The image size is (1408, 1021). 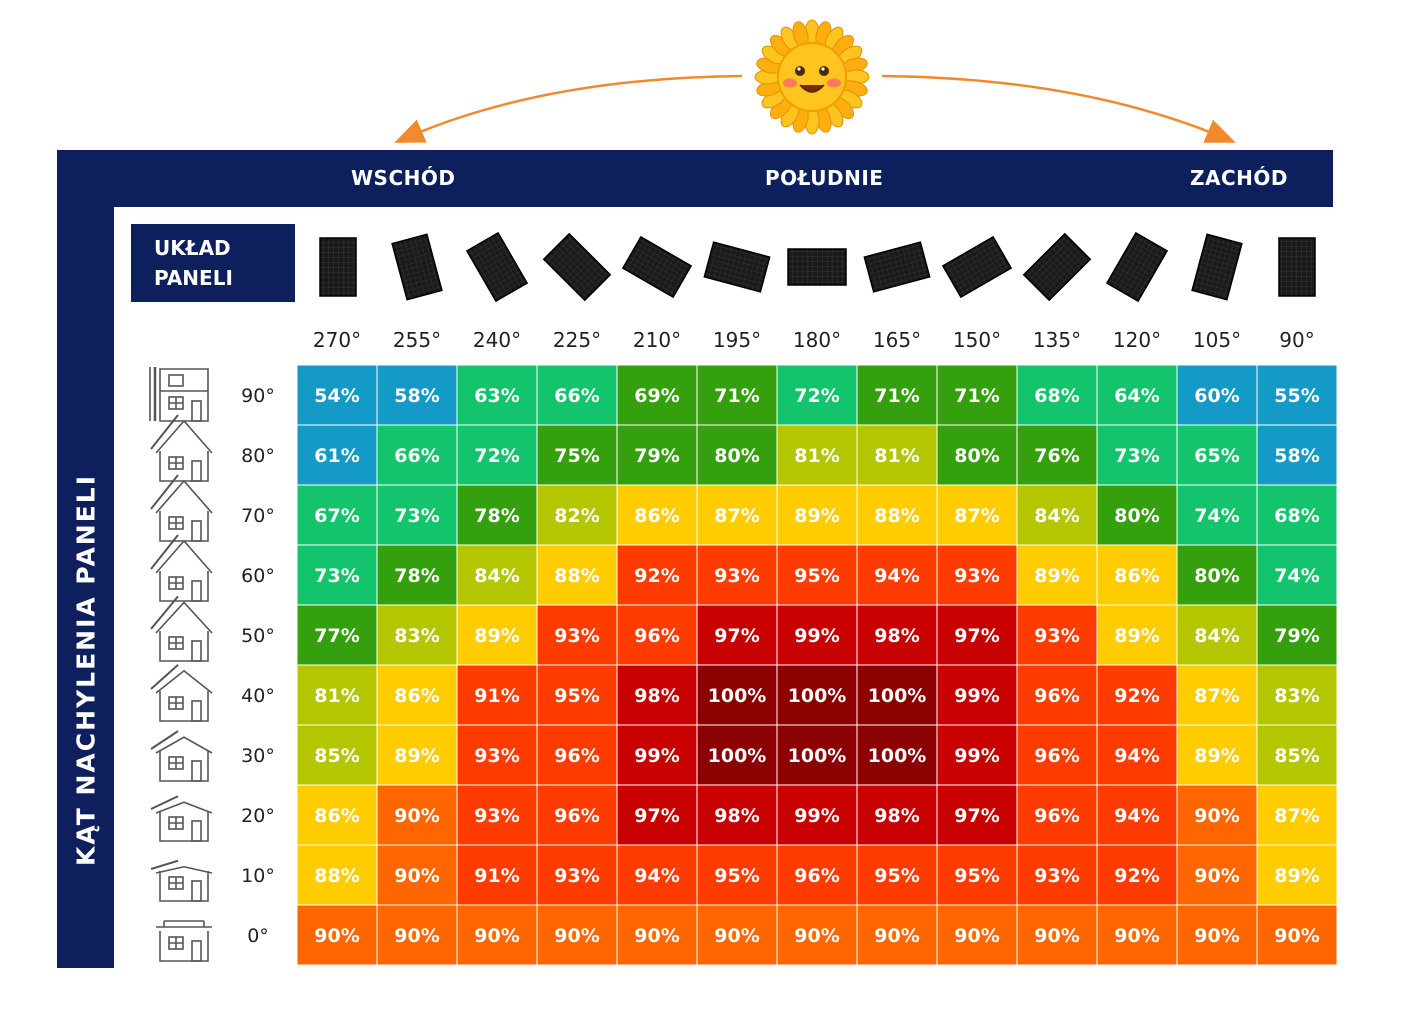 I want to click on y-tick-label: 80°, so click(x=258, y=456).